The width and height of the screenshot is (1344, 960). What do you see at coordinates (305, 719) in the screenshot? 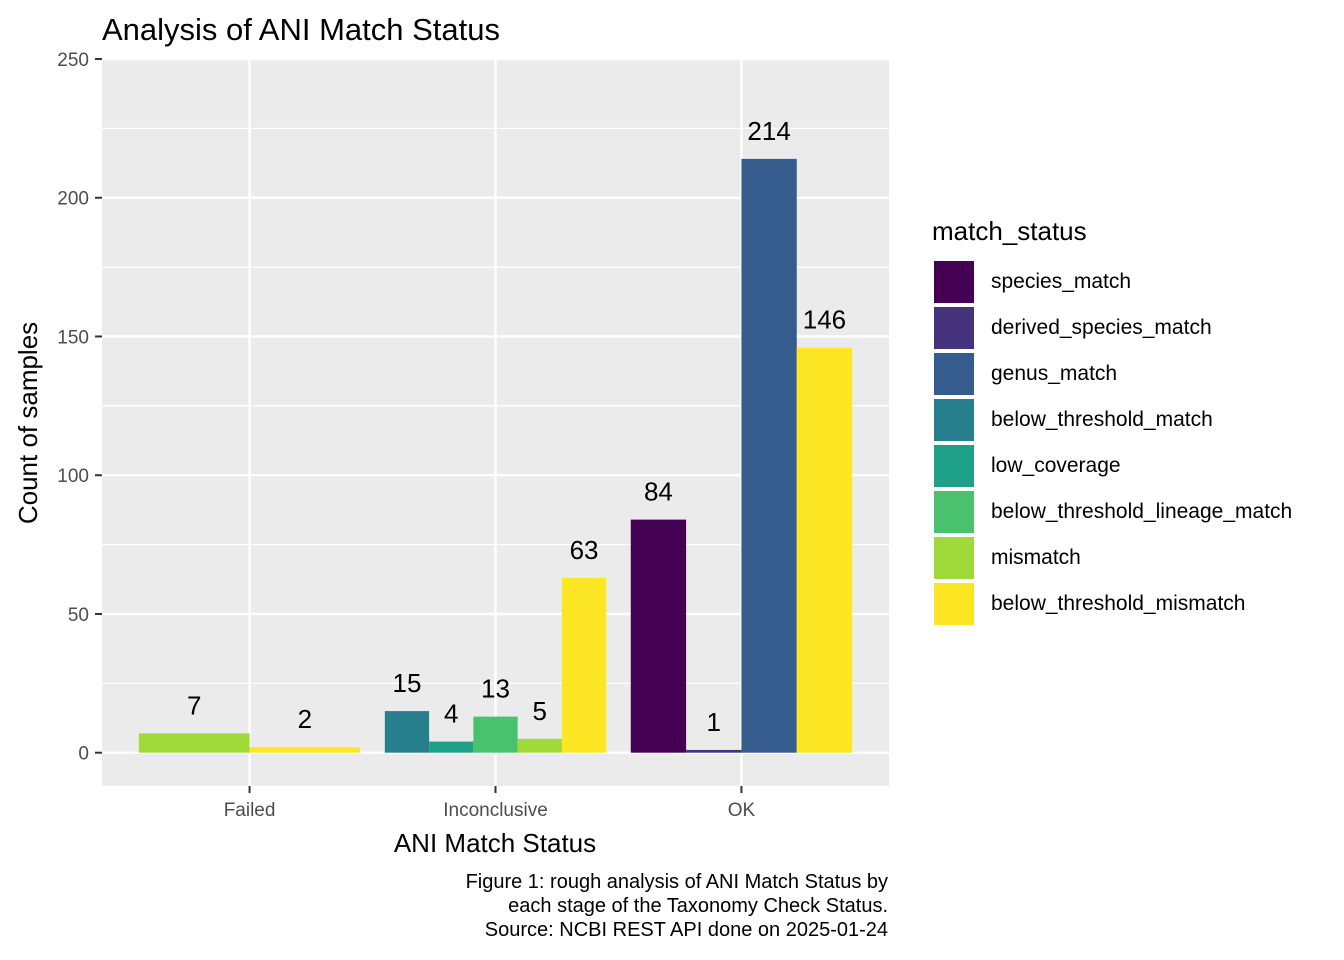
I see `data-label: 2` at bounding box center [305, 719].